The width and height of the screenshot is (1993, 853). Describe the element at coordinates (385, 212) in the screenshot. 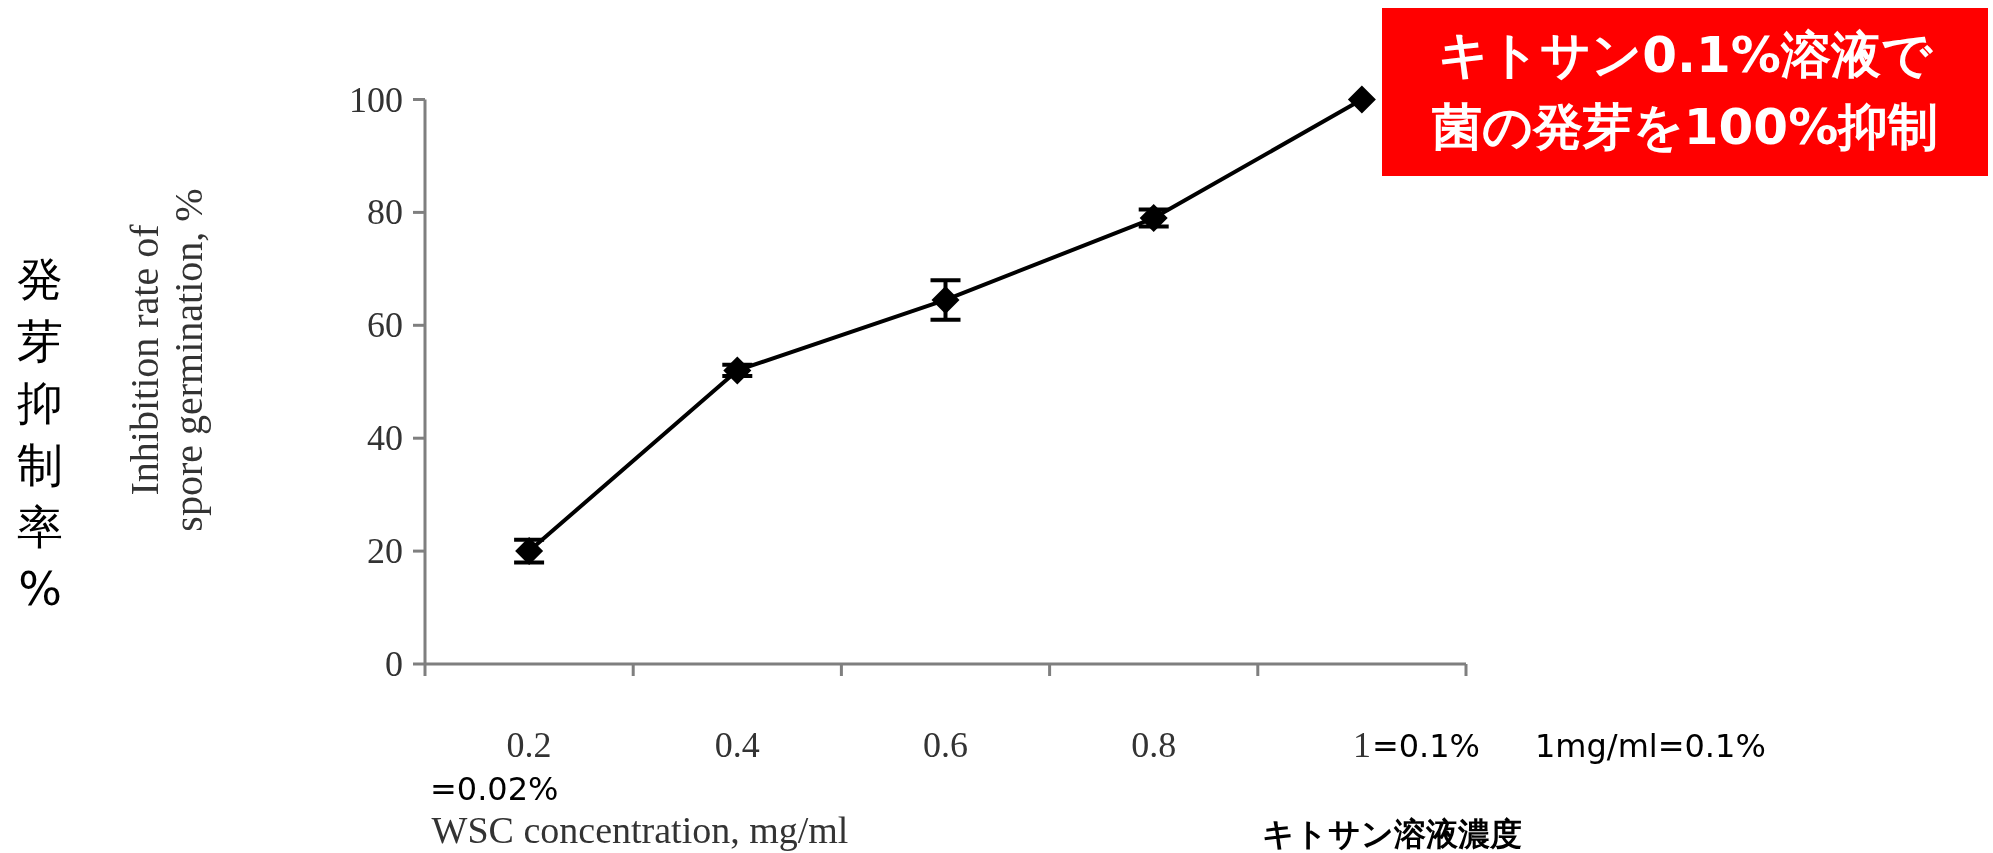

I see `y-tick-label: 80` at that location.